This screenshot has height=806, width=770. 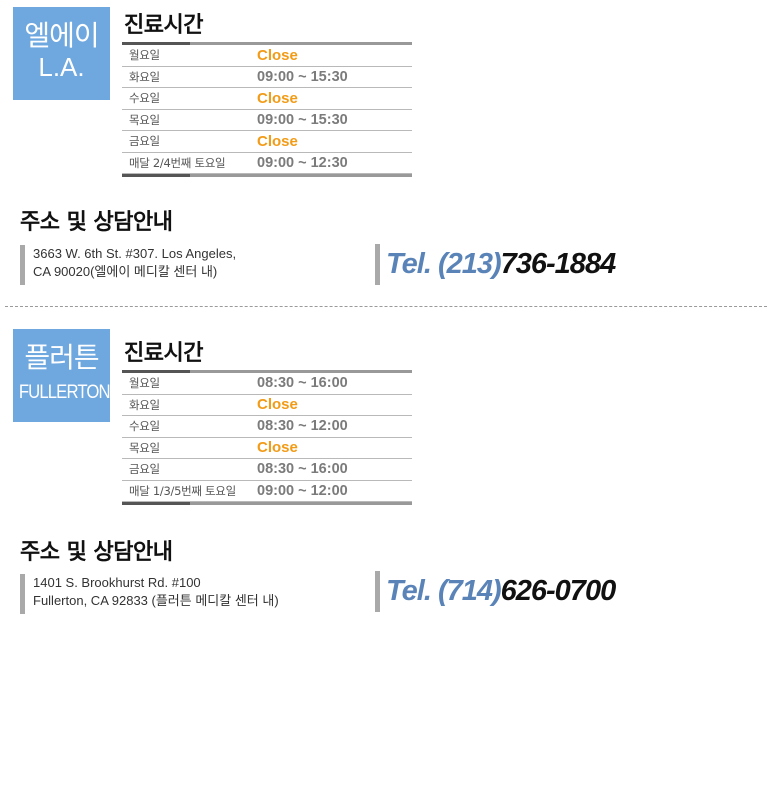 I want to click on hours-row: 화요일 09:00 ~ 15:30, so click(x=267, y=77).